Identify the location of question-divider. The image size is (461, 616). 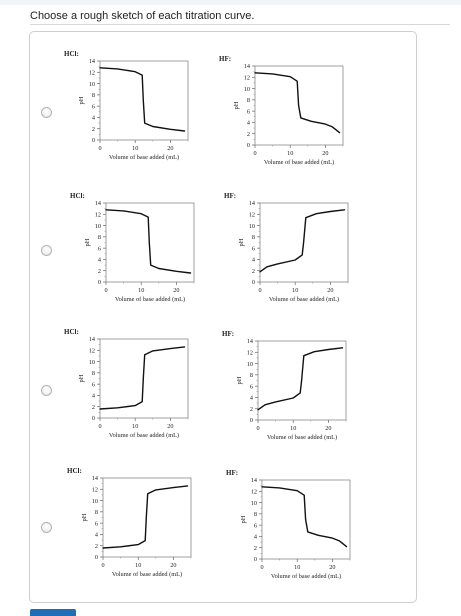
(240, 24).